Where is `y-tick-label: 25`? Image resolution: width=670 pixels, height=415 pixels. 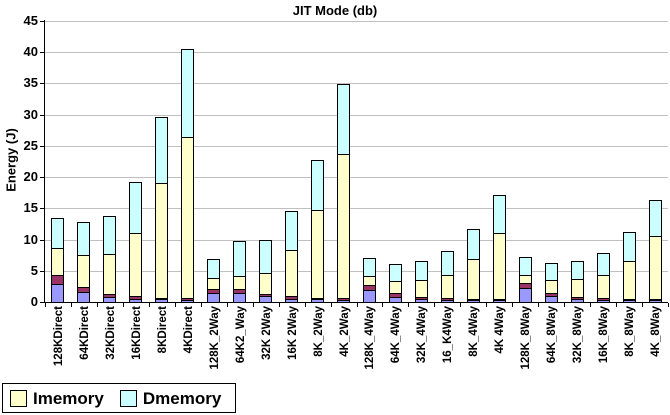 y-tick-label: 25 is located at coordinates (30, 145).